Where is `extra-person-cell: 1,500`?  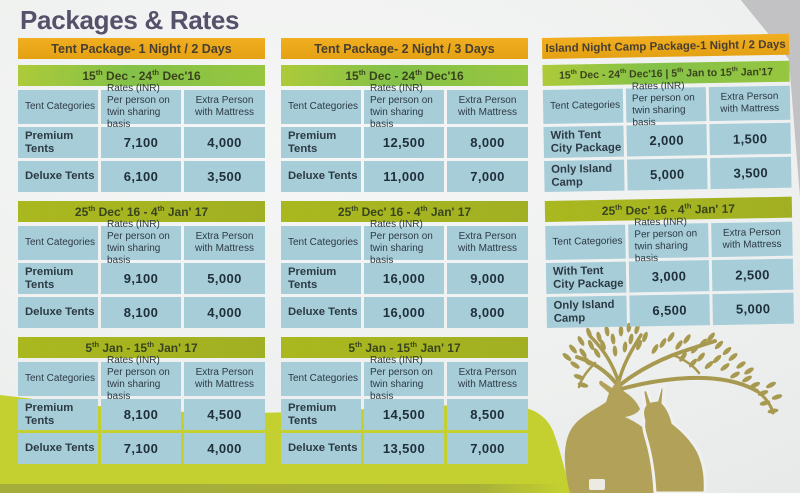
extra-person-cell: 1,500 is located at coordinates (750, 139).